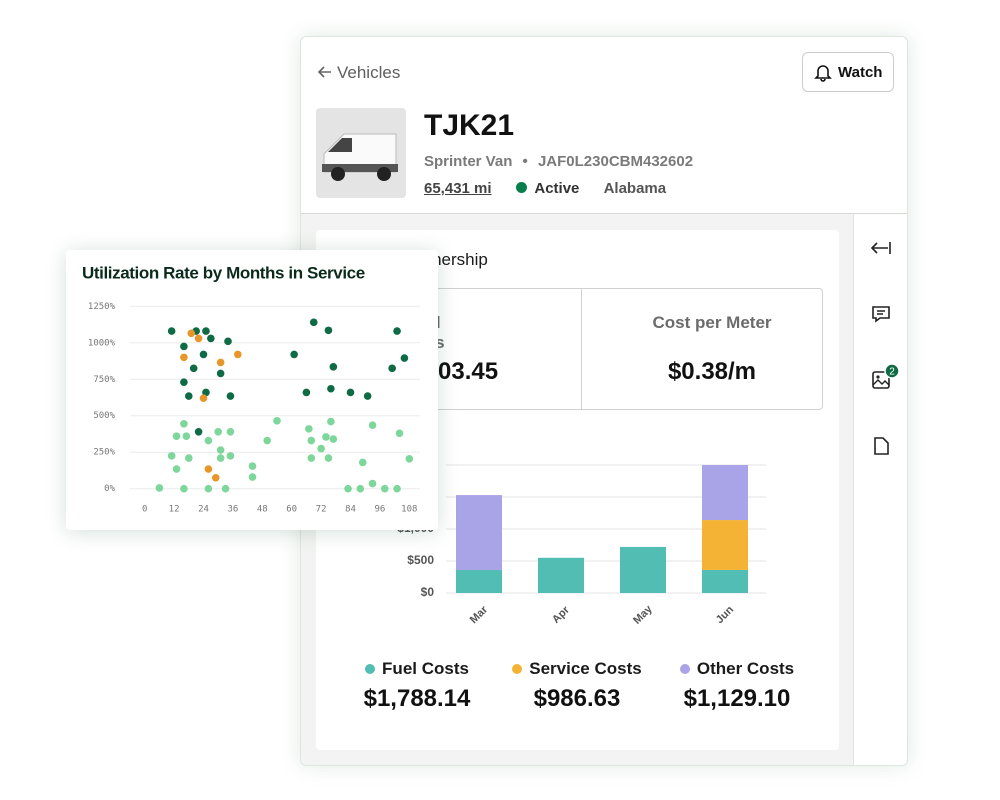 The image size is (1000, 800). Describe the element at coordinates (886, 376) in the screenshot. I see `photos-icon` at that location.